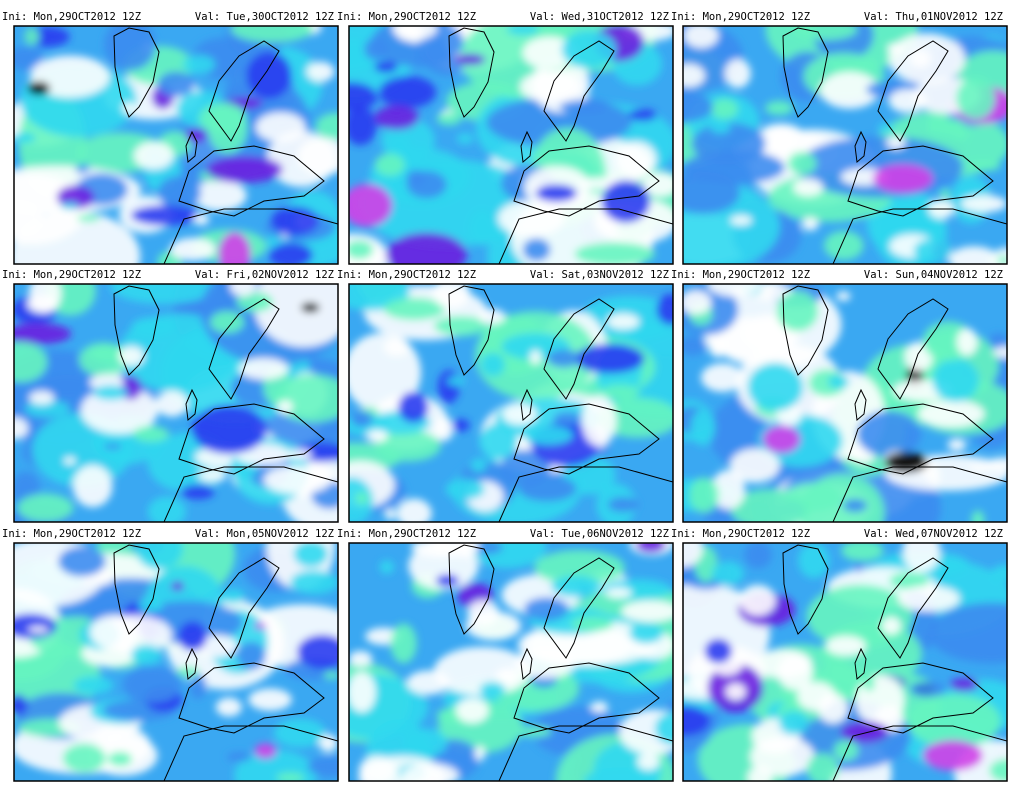 The image size is (1019, 802). What do you see at coordinates (933, 17) in the screenshot?
I see `valid-time: Val: Thu,01NOV2012 12Z` at bounding box center [933, 17].